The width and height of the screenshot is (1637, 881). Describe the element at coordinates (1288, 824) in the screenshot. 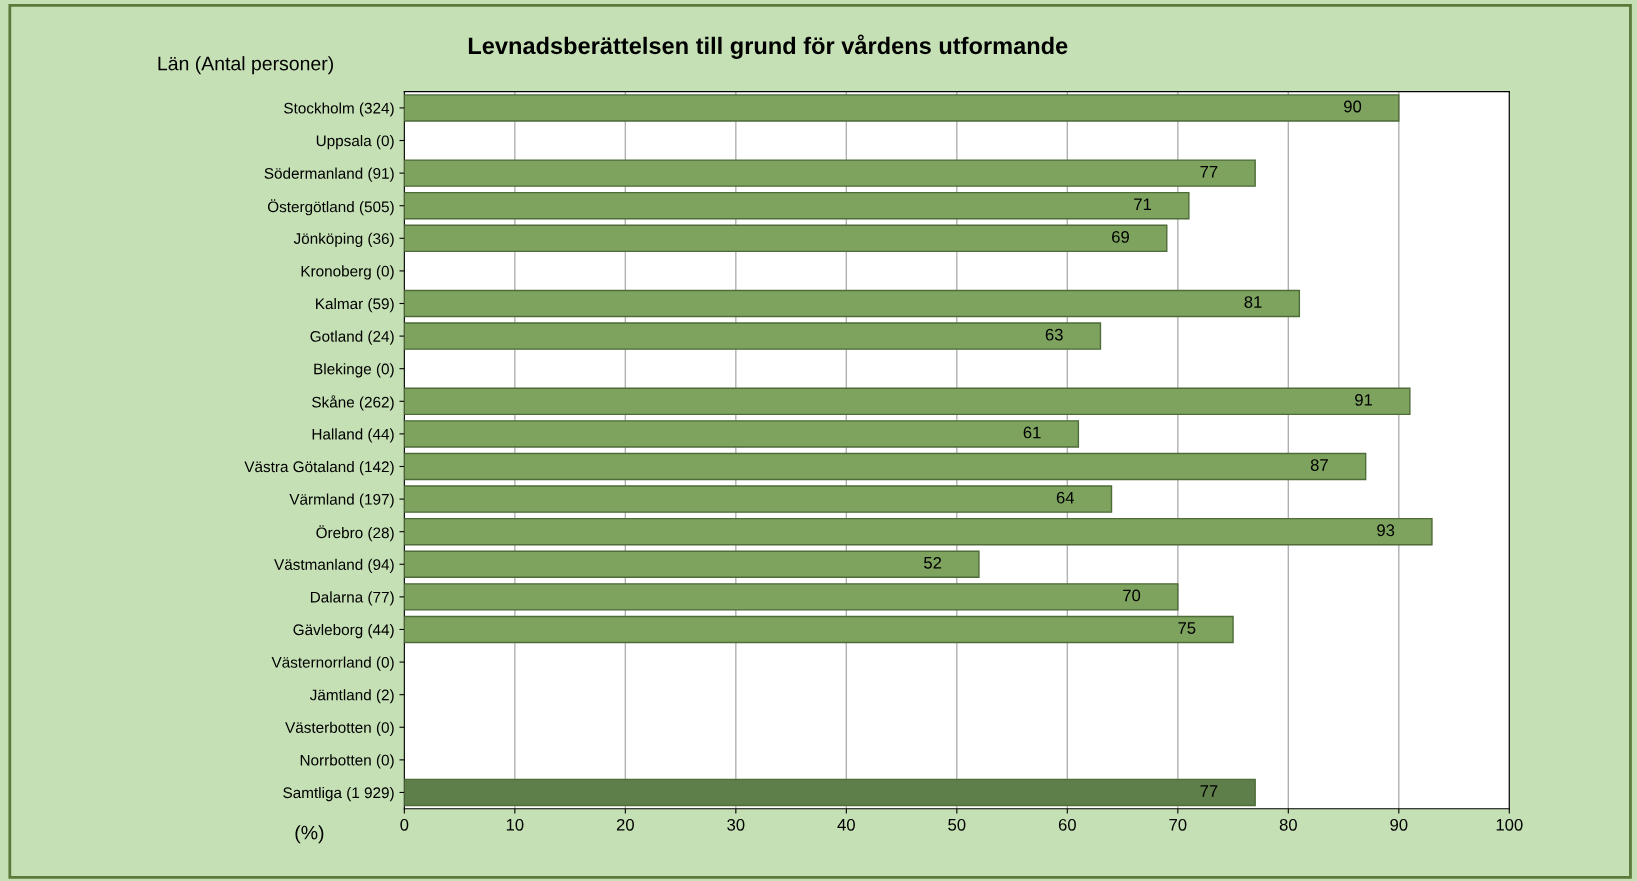

I see `x-tick-label: 80` at that location.